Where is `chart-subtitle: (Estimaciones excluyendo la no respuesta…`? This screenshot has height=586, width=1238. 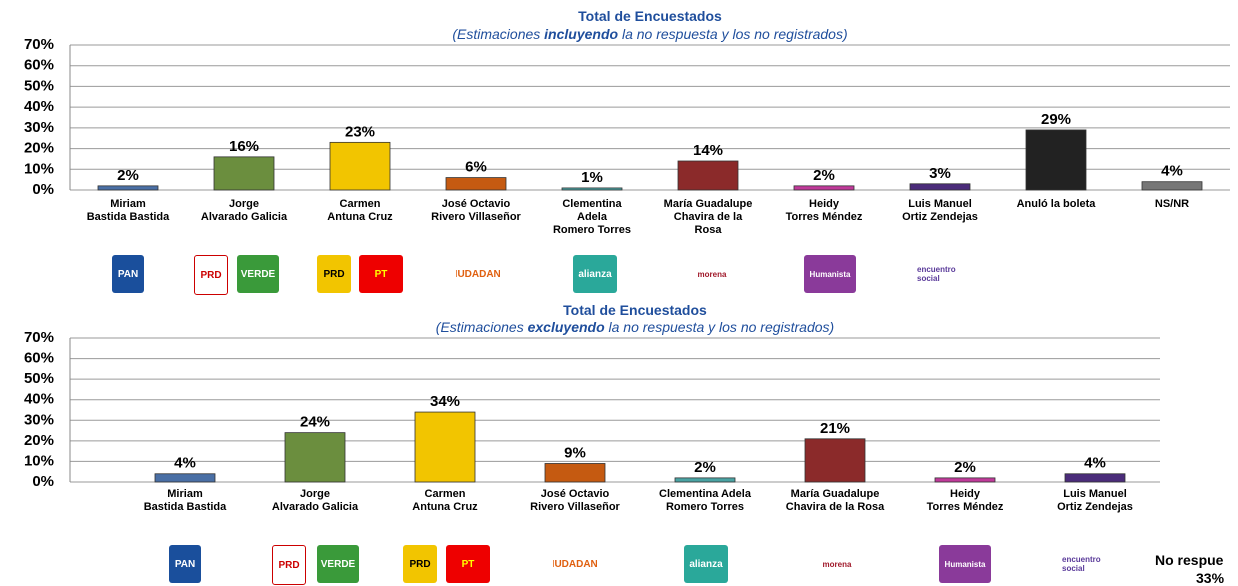 chart-subtitle: (Estimaciones excluyendo la no respuesta… is located at coordinates (635, 327).